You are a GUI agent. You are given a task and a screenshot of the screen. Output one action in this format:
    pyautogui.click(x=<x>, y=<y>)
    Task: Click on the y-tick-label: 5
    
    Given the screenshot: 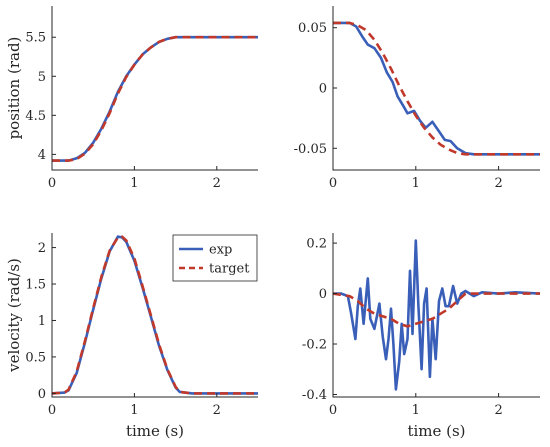 What is the action you would take?
    pyautogui.click(x=42, y=77)
    